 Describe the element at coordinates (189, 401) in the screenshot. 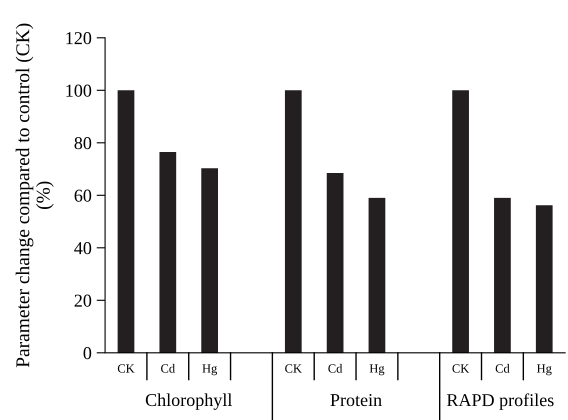

I see `text: Chlorophyll` at that location.